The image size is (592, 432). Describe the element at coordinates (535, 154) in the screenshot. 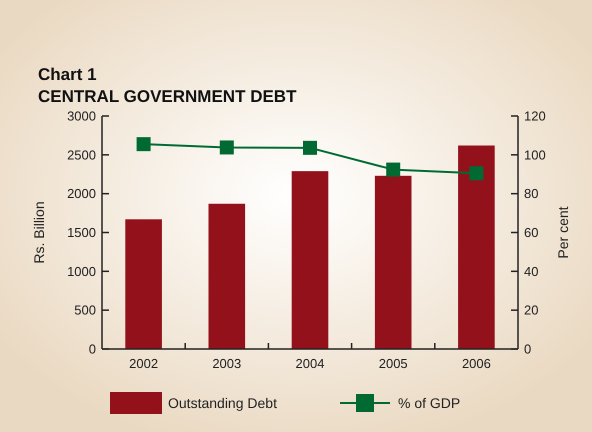

I see `y2-tick-label: 100` at that location.